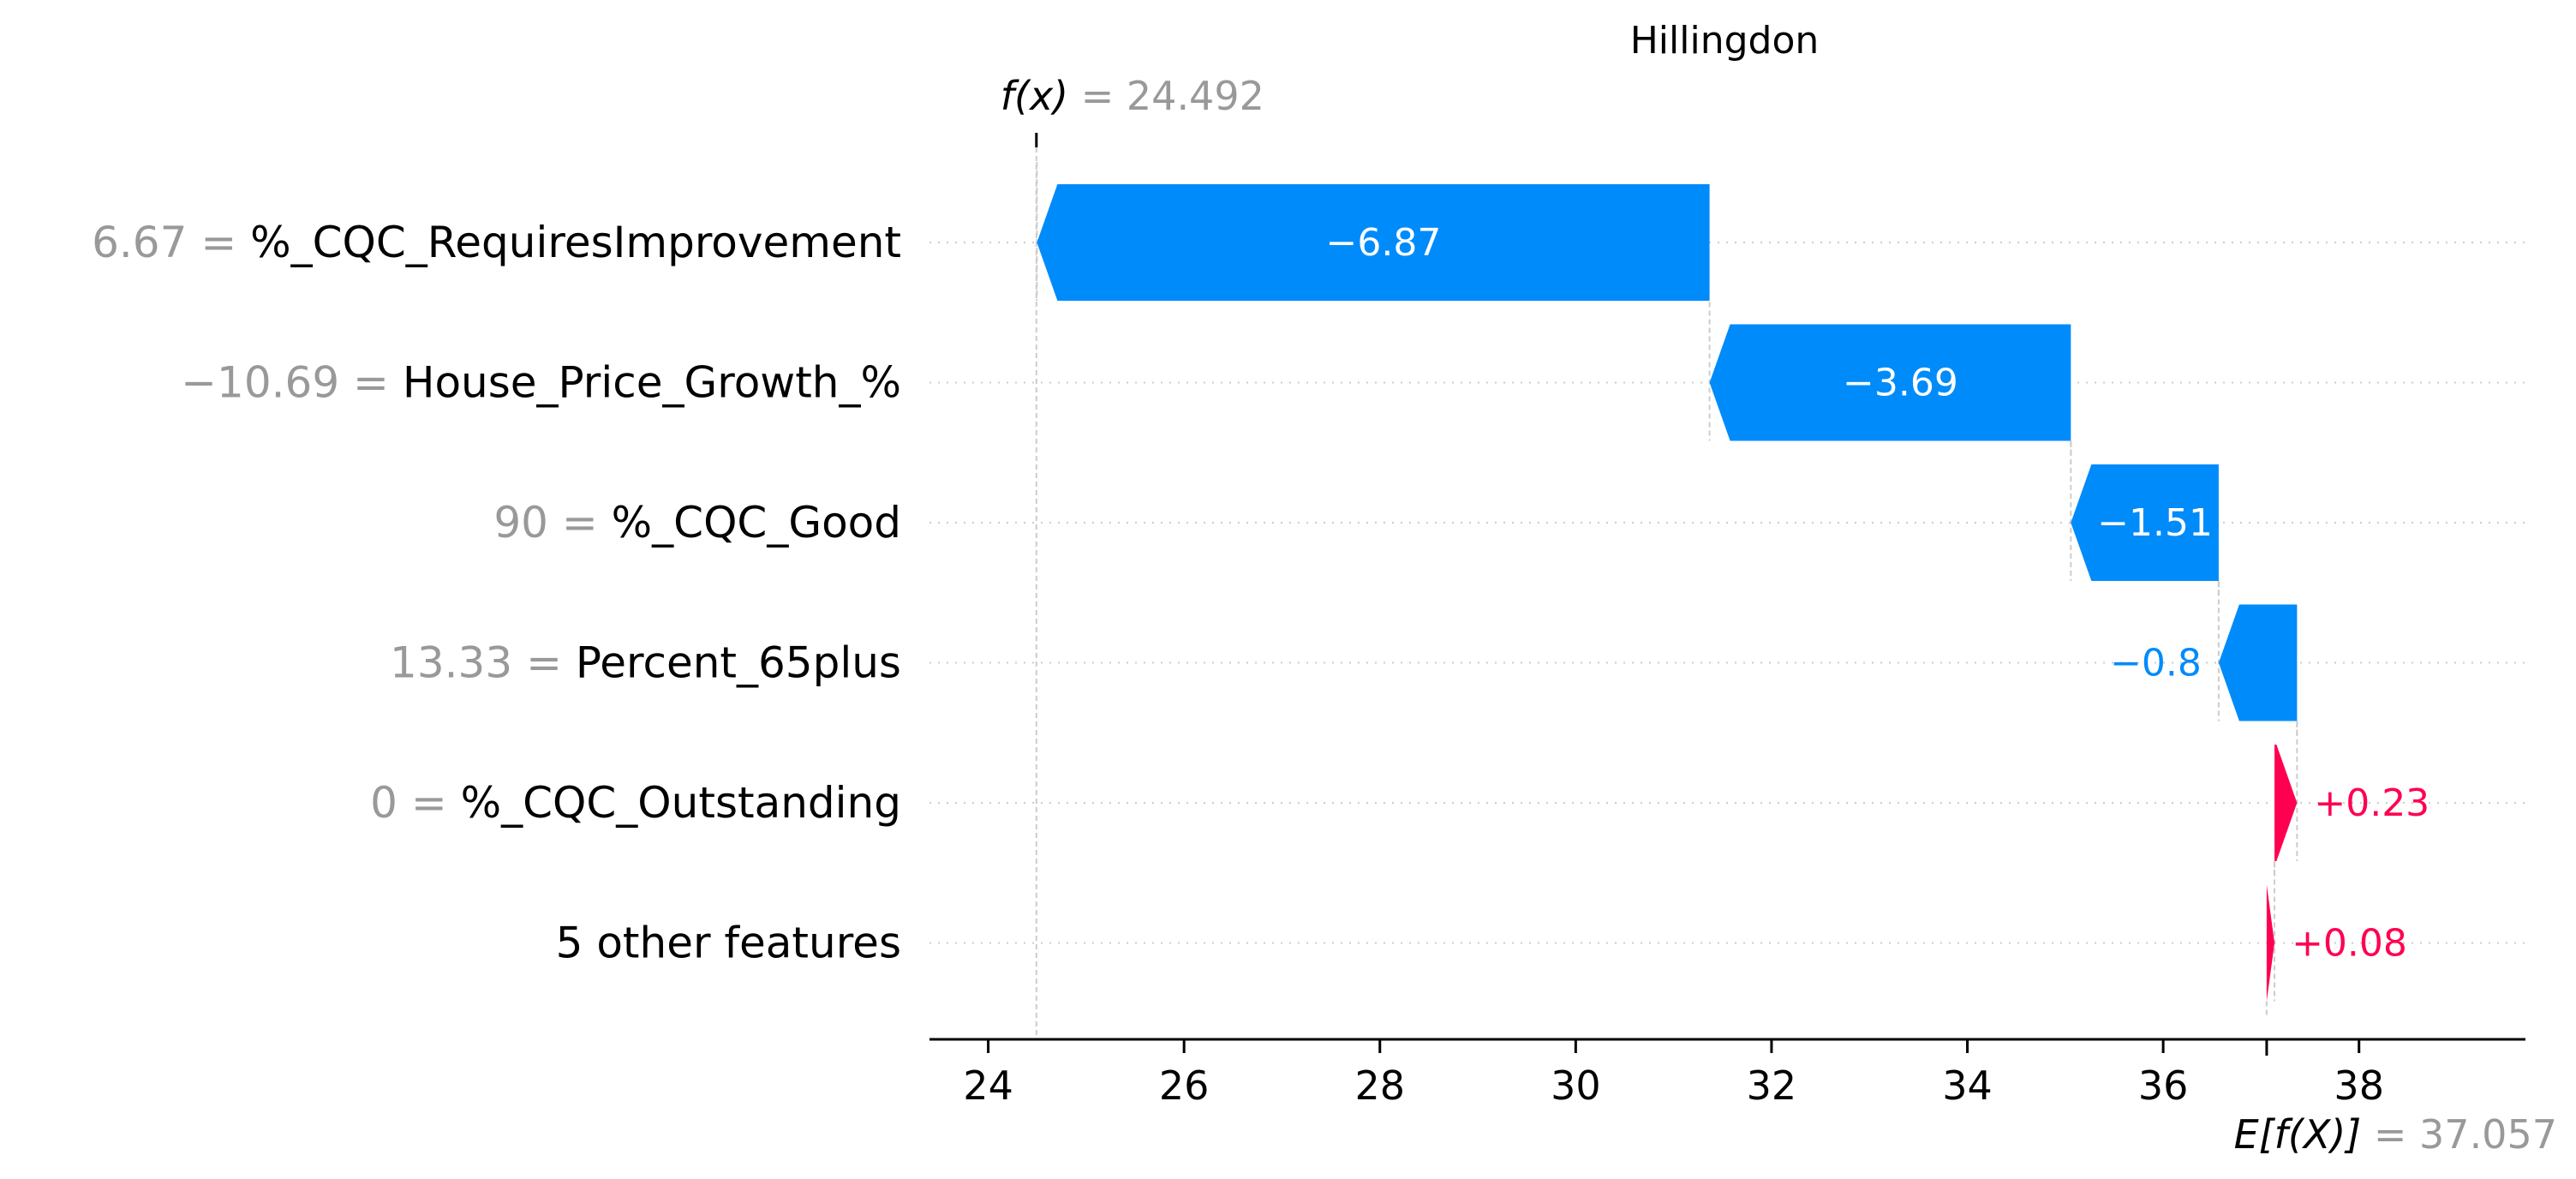 The width and height of the screenshot is (2576, 1179). I want to click on feature-name: %_CQC_Good, so click(757, 523).